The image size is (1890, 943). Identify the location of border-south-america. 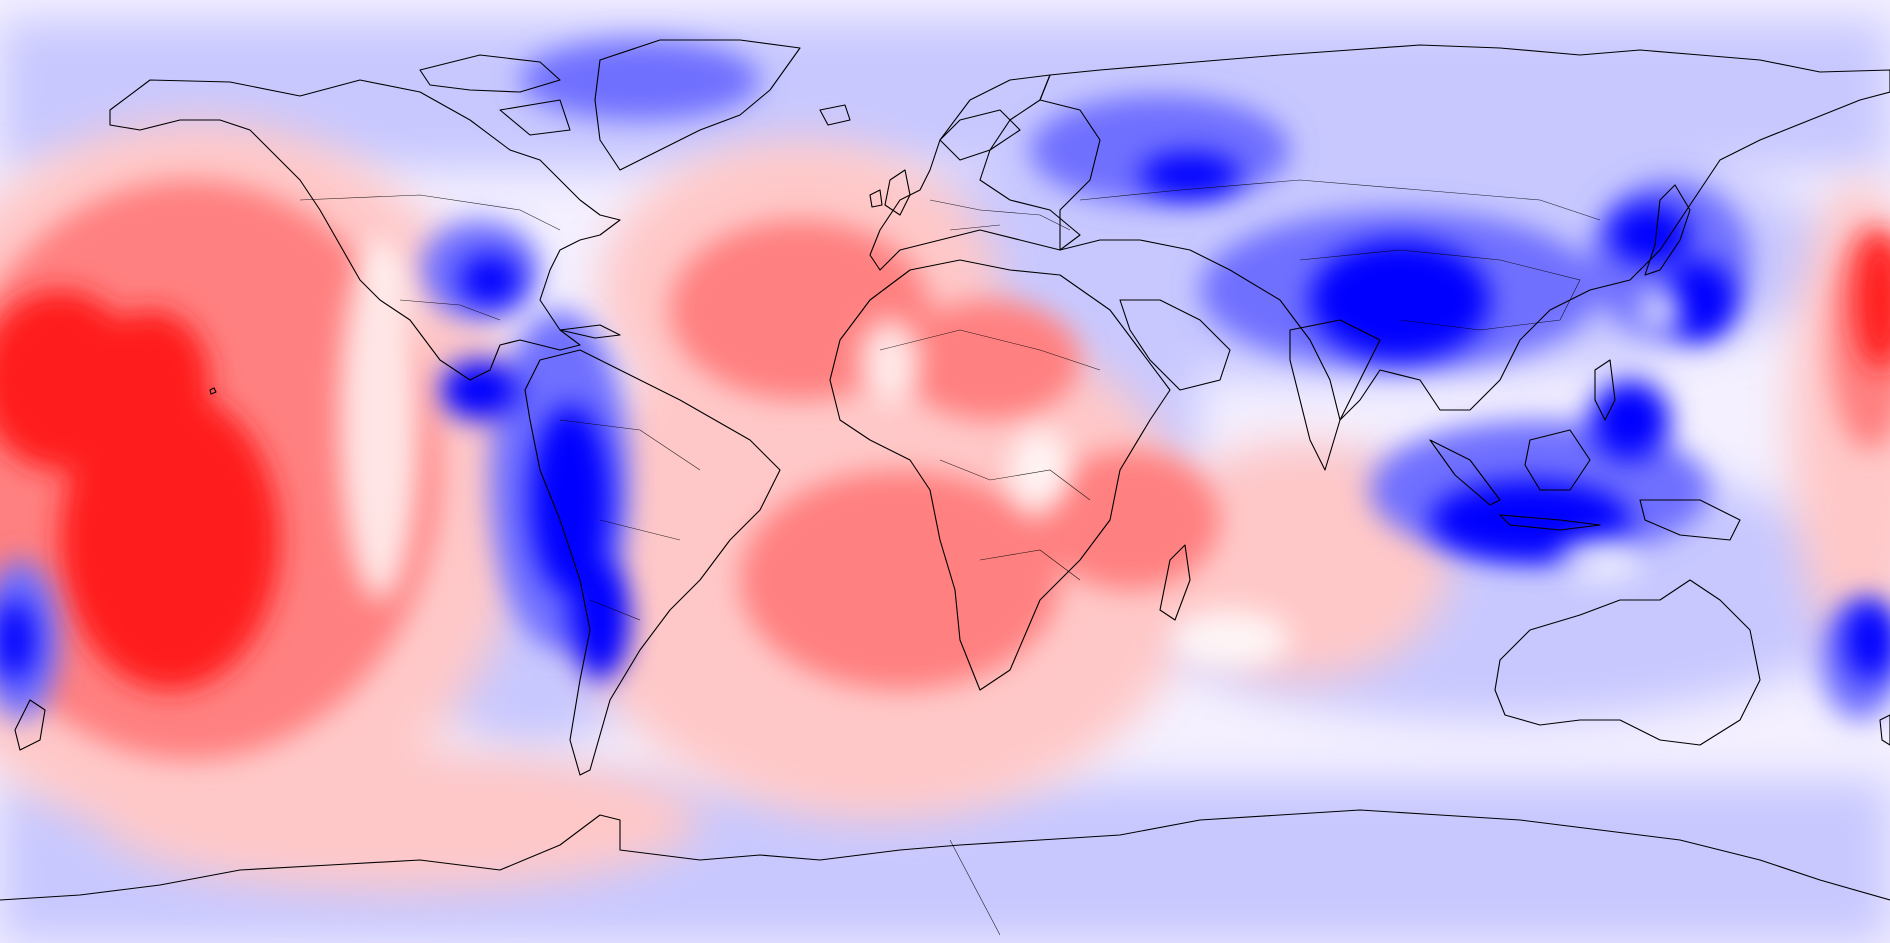
(630, 520).